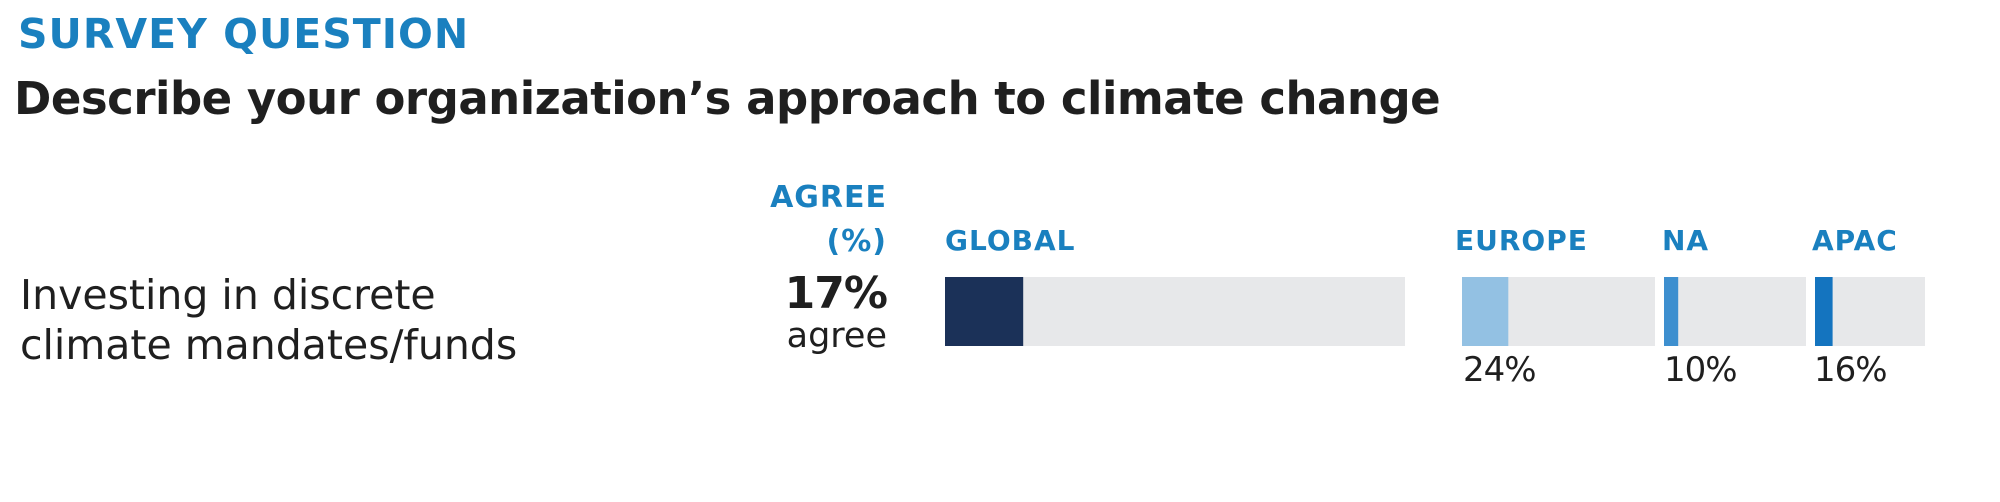  I want to click on row-label-line1: Investing in discrete, so click(228, 295).